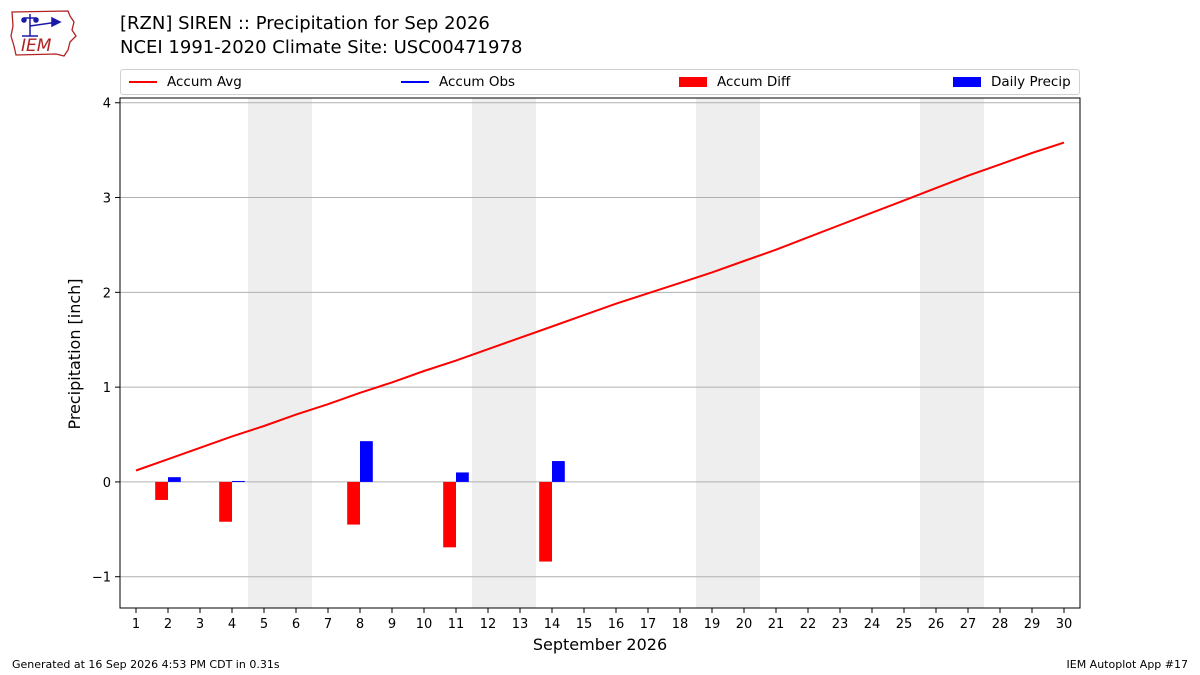 This screenshot has height=675, width=1200. Describe the element at coordinates (101, 578) in the screenshot. I see `y-tick-label: −1` at that location.